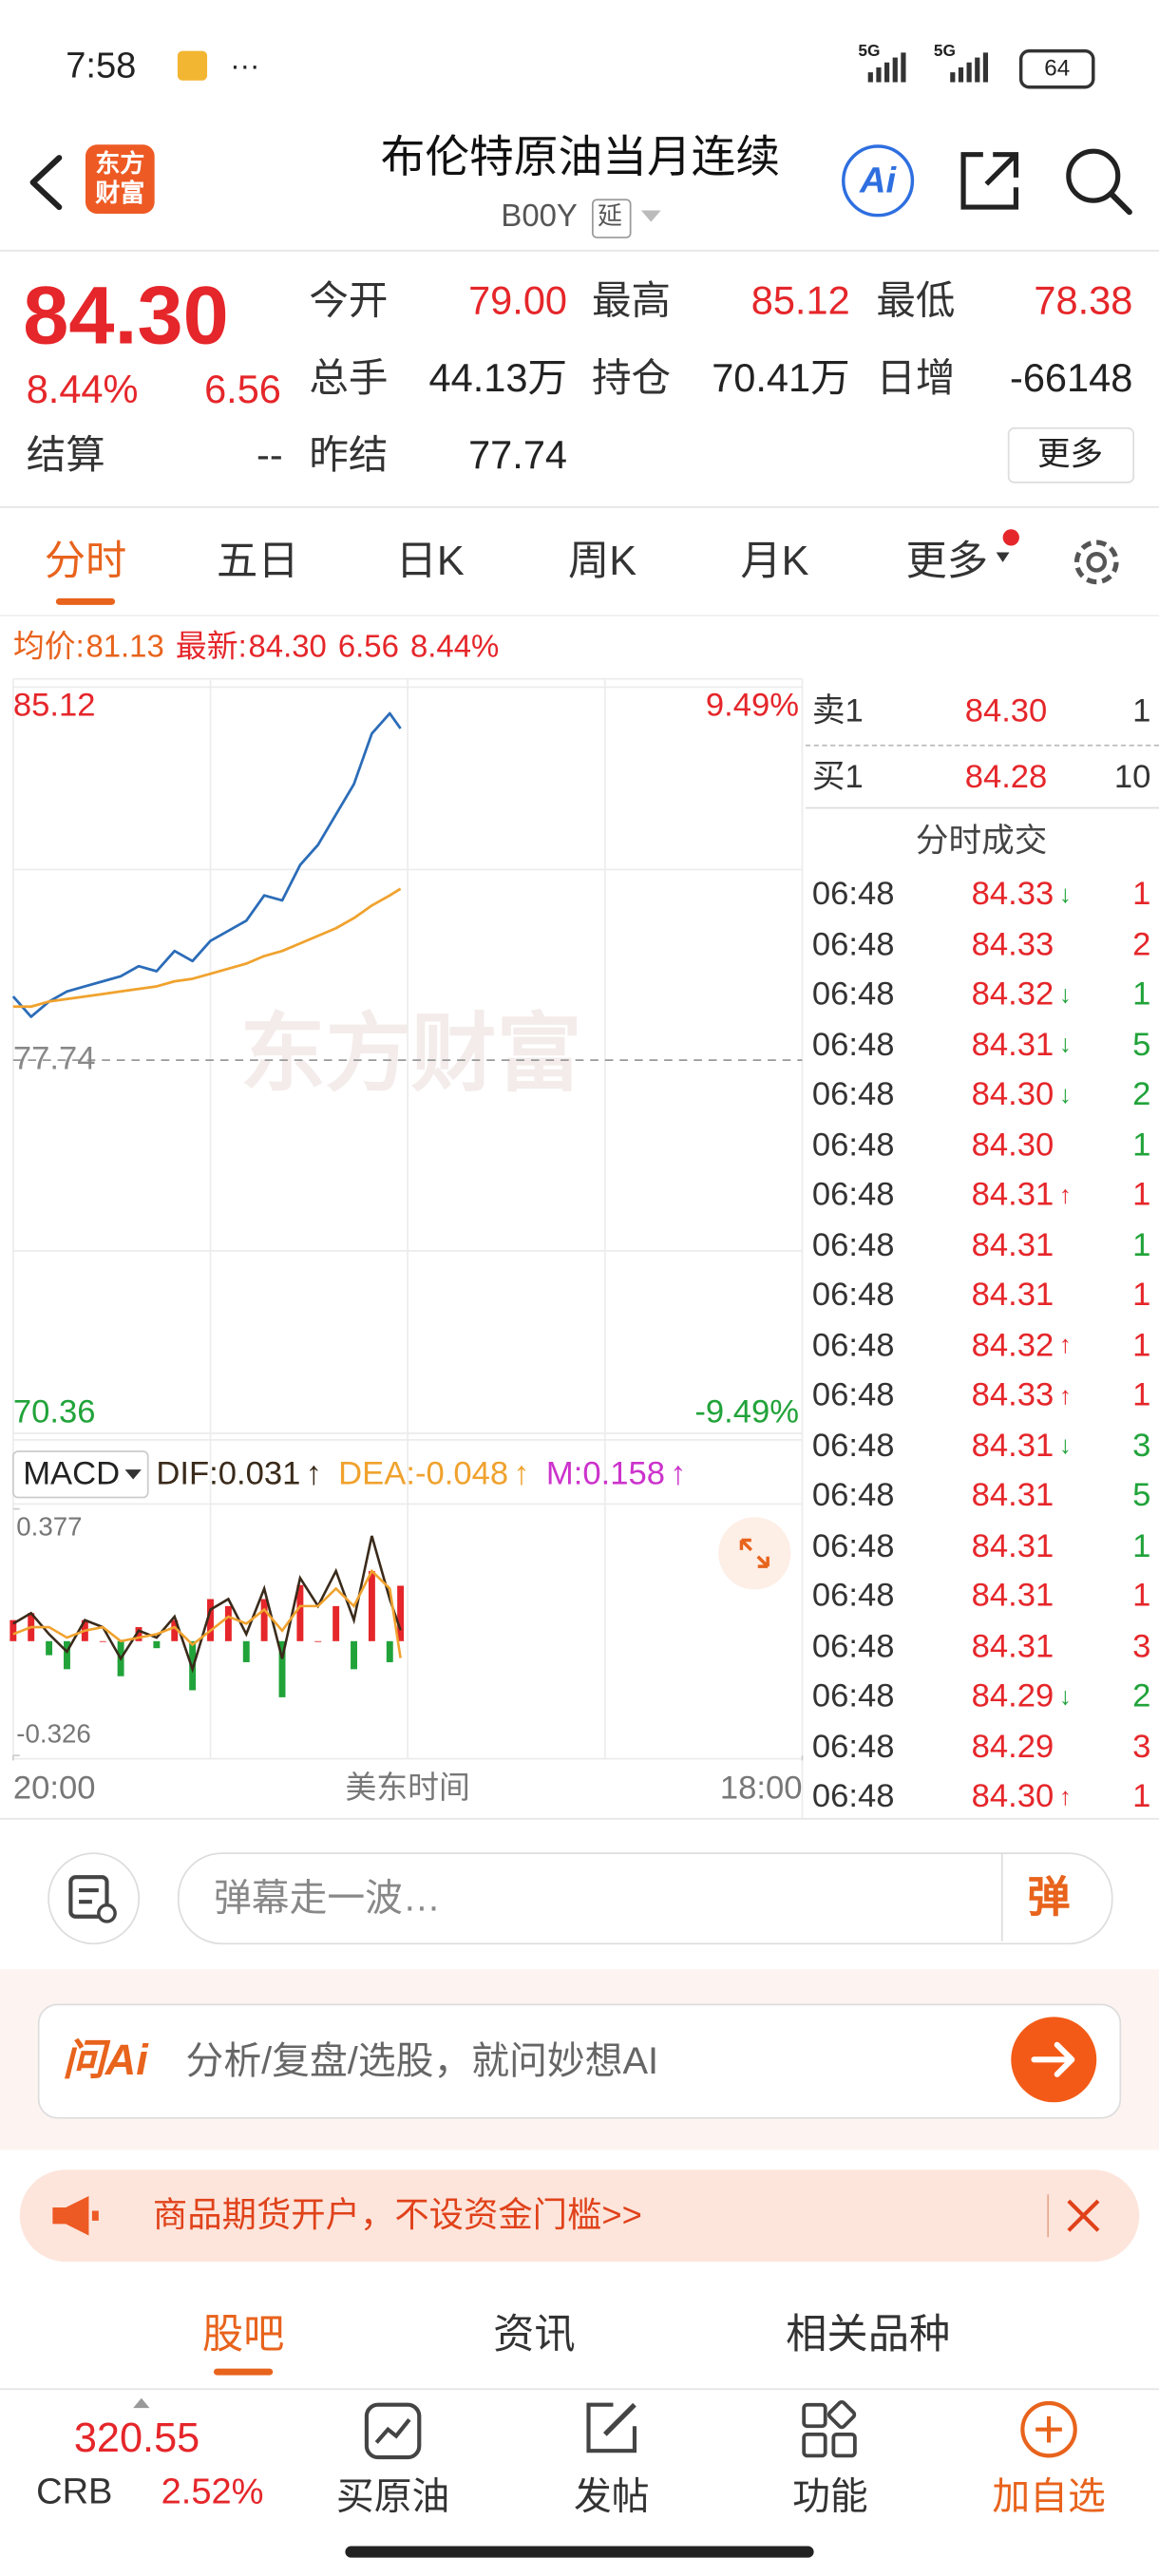 The width and height of the screenshot is (1159, 2576). I want to click on section-tab: 股吧, so click(243, 2334).